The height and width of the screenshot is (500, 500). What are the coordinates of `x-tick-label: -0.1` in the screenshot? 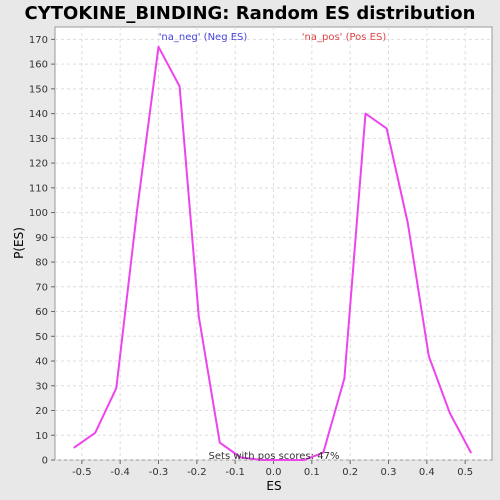 It's located at (235, 472).